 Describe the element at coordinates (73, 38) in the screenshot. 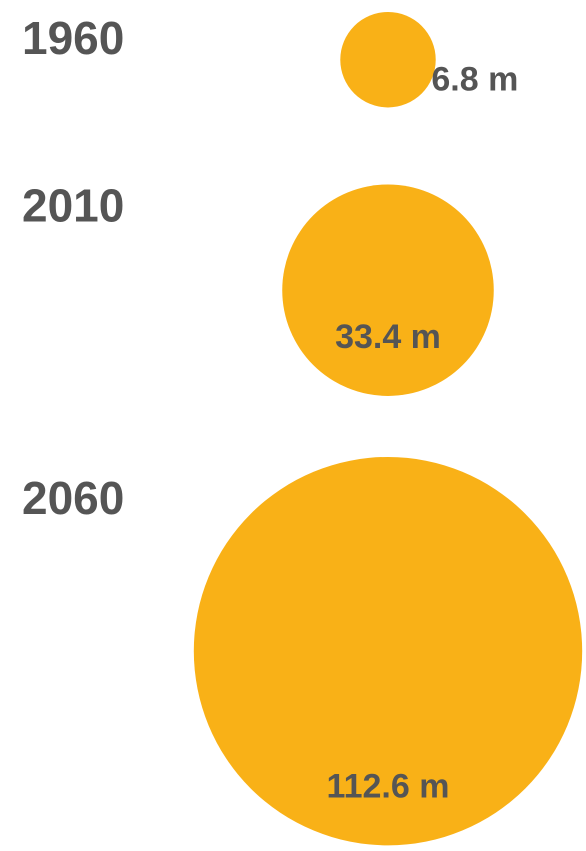

I see `year-label: 1960` at that location.